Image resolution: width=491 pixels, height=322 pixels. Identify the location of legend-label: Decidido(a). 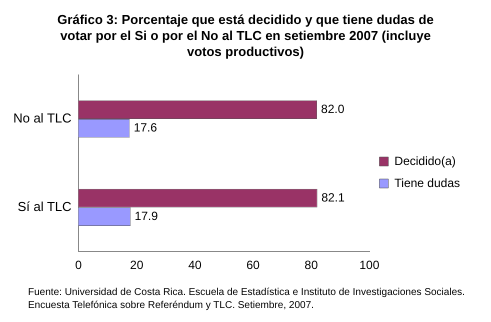
(425, 161).